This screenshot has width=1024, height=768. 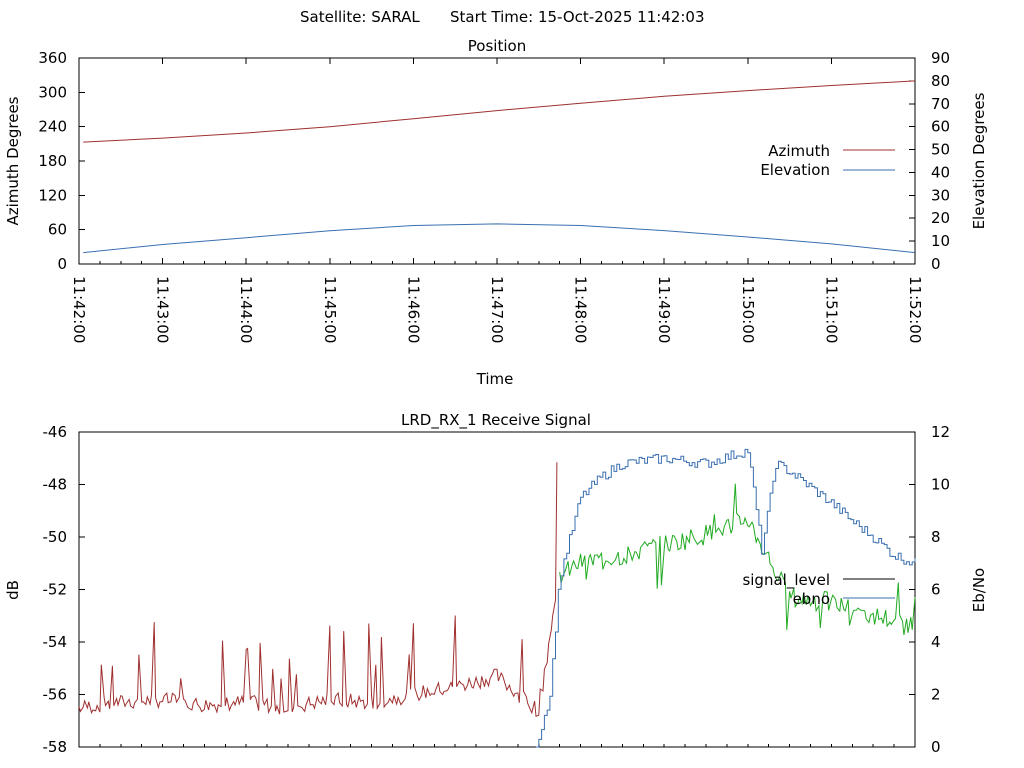 What do you see at coordinates (940, 172) in the screenshot?
I see `position-y2-tick-label: 40` at bounding box center [940, 172].